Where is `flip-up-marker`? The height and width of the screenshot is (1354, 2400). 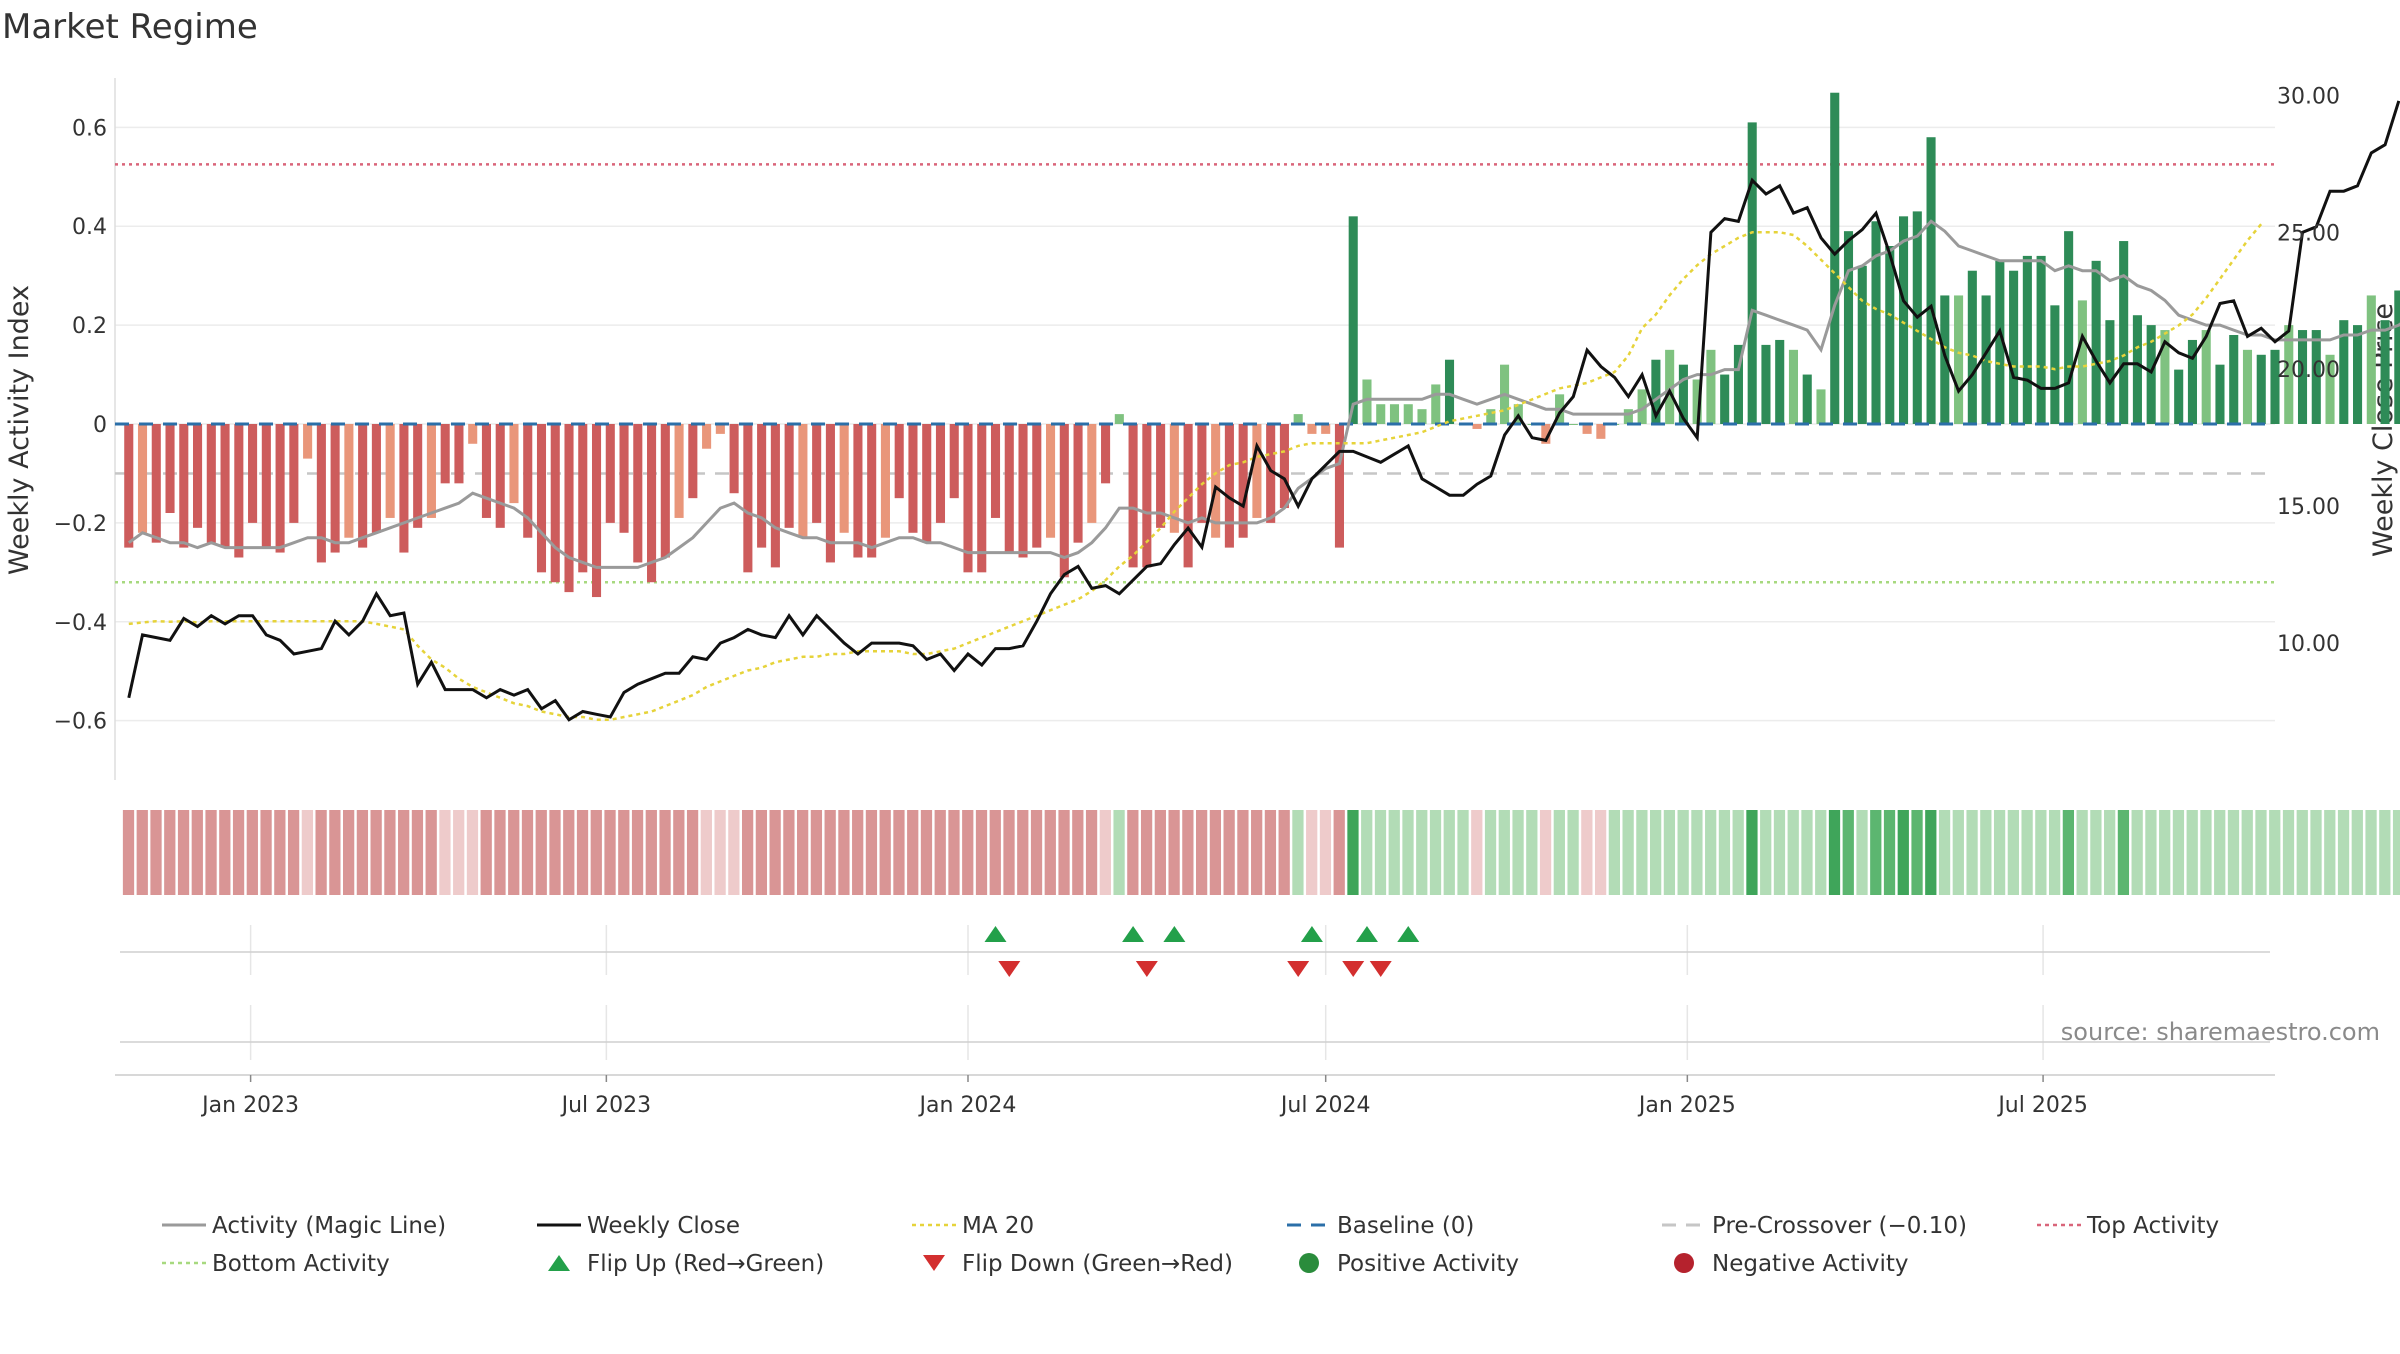
flip-up-marker is located at coordinates (1174, 934).